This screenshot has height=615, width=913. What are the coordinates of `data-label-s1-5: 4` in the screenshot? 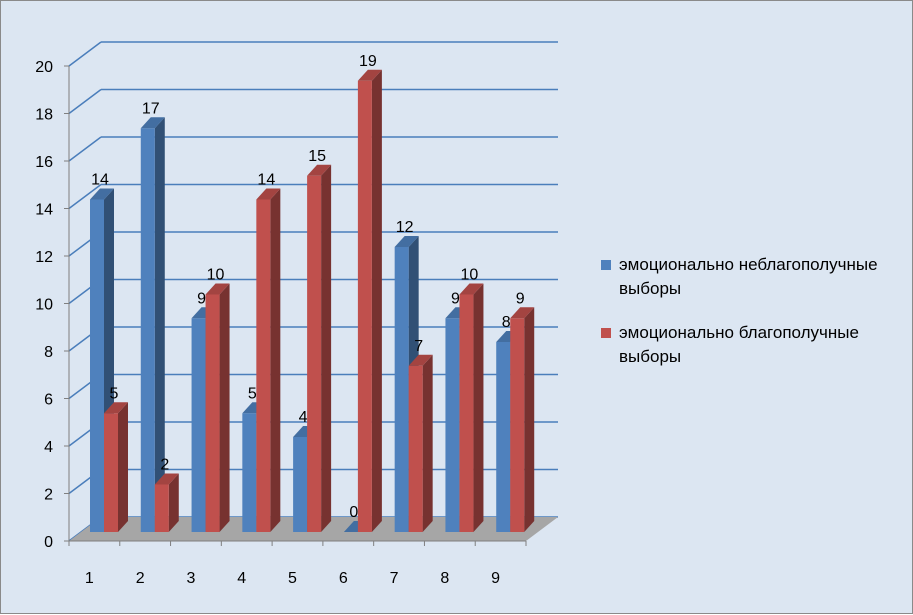 It's located at (303, 417).